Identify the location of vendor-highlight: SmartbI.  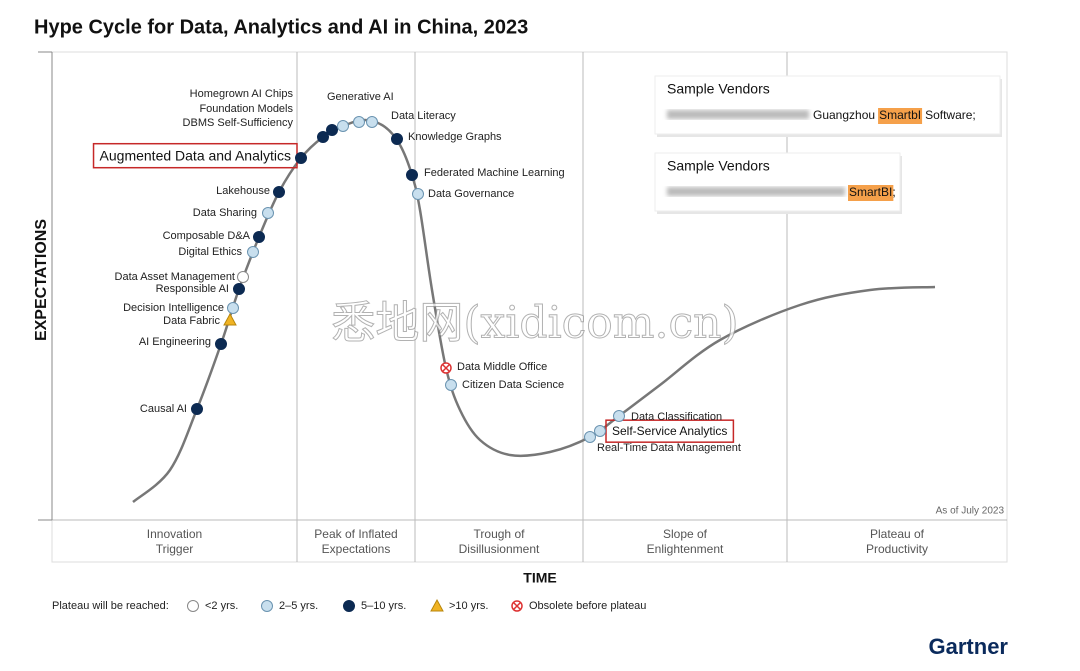
(900, 115).